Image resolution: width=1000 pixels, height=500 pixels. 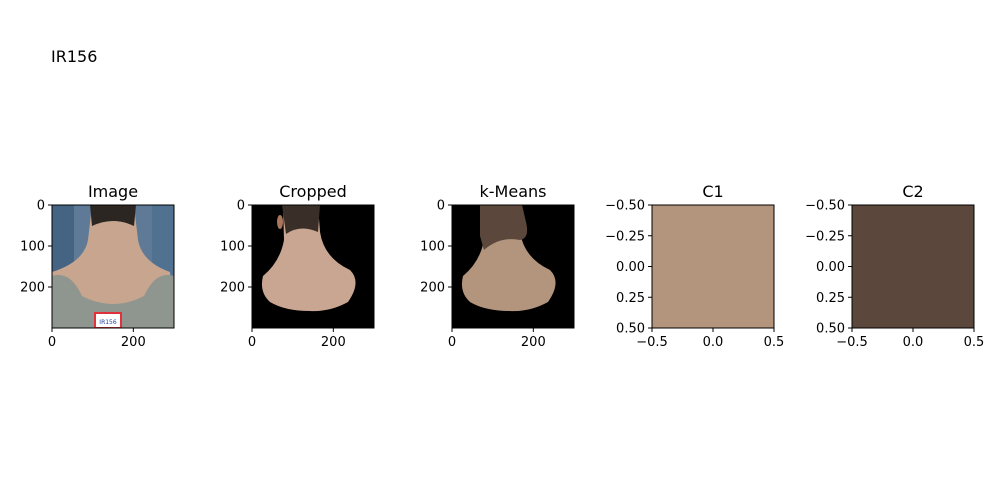 I want to click on panel-cropped: Cropped 0 200 0 100 200, so click(x=297, y=266).